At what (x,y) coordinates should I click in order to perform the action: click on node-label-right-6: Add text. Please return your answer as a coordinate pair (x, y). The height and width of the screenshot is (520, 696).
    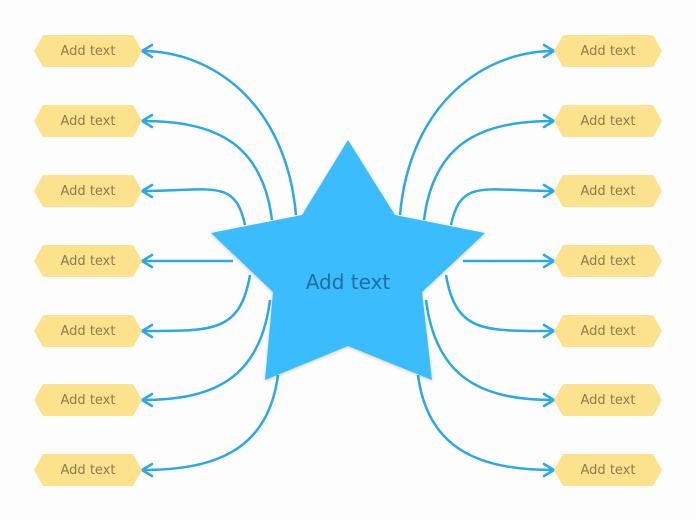
    Looking at the image, I should click on (608, 400).